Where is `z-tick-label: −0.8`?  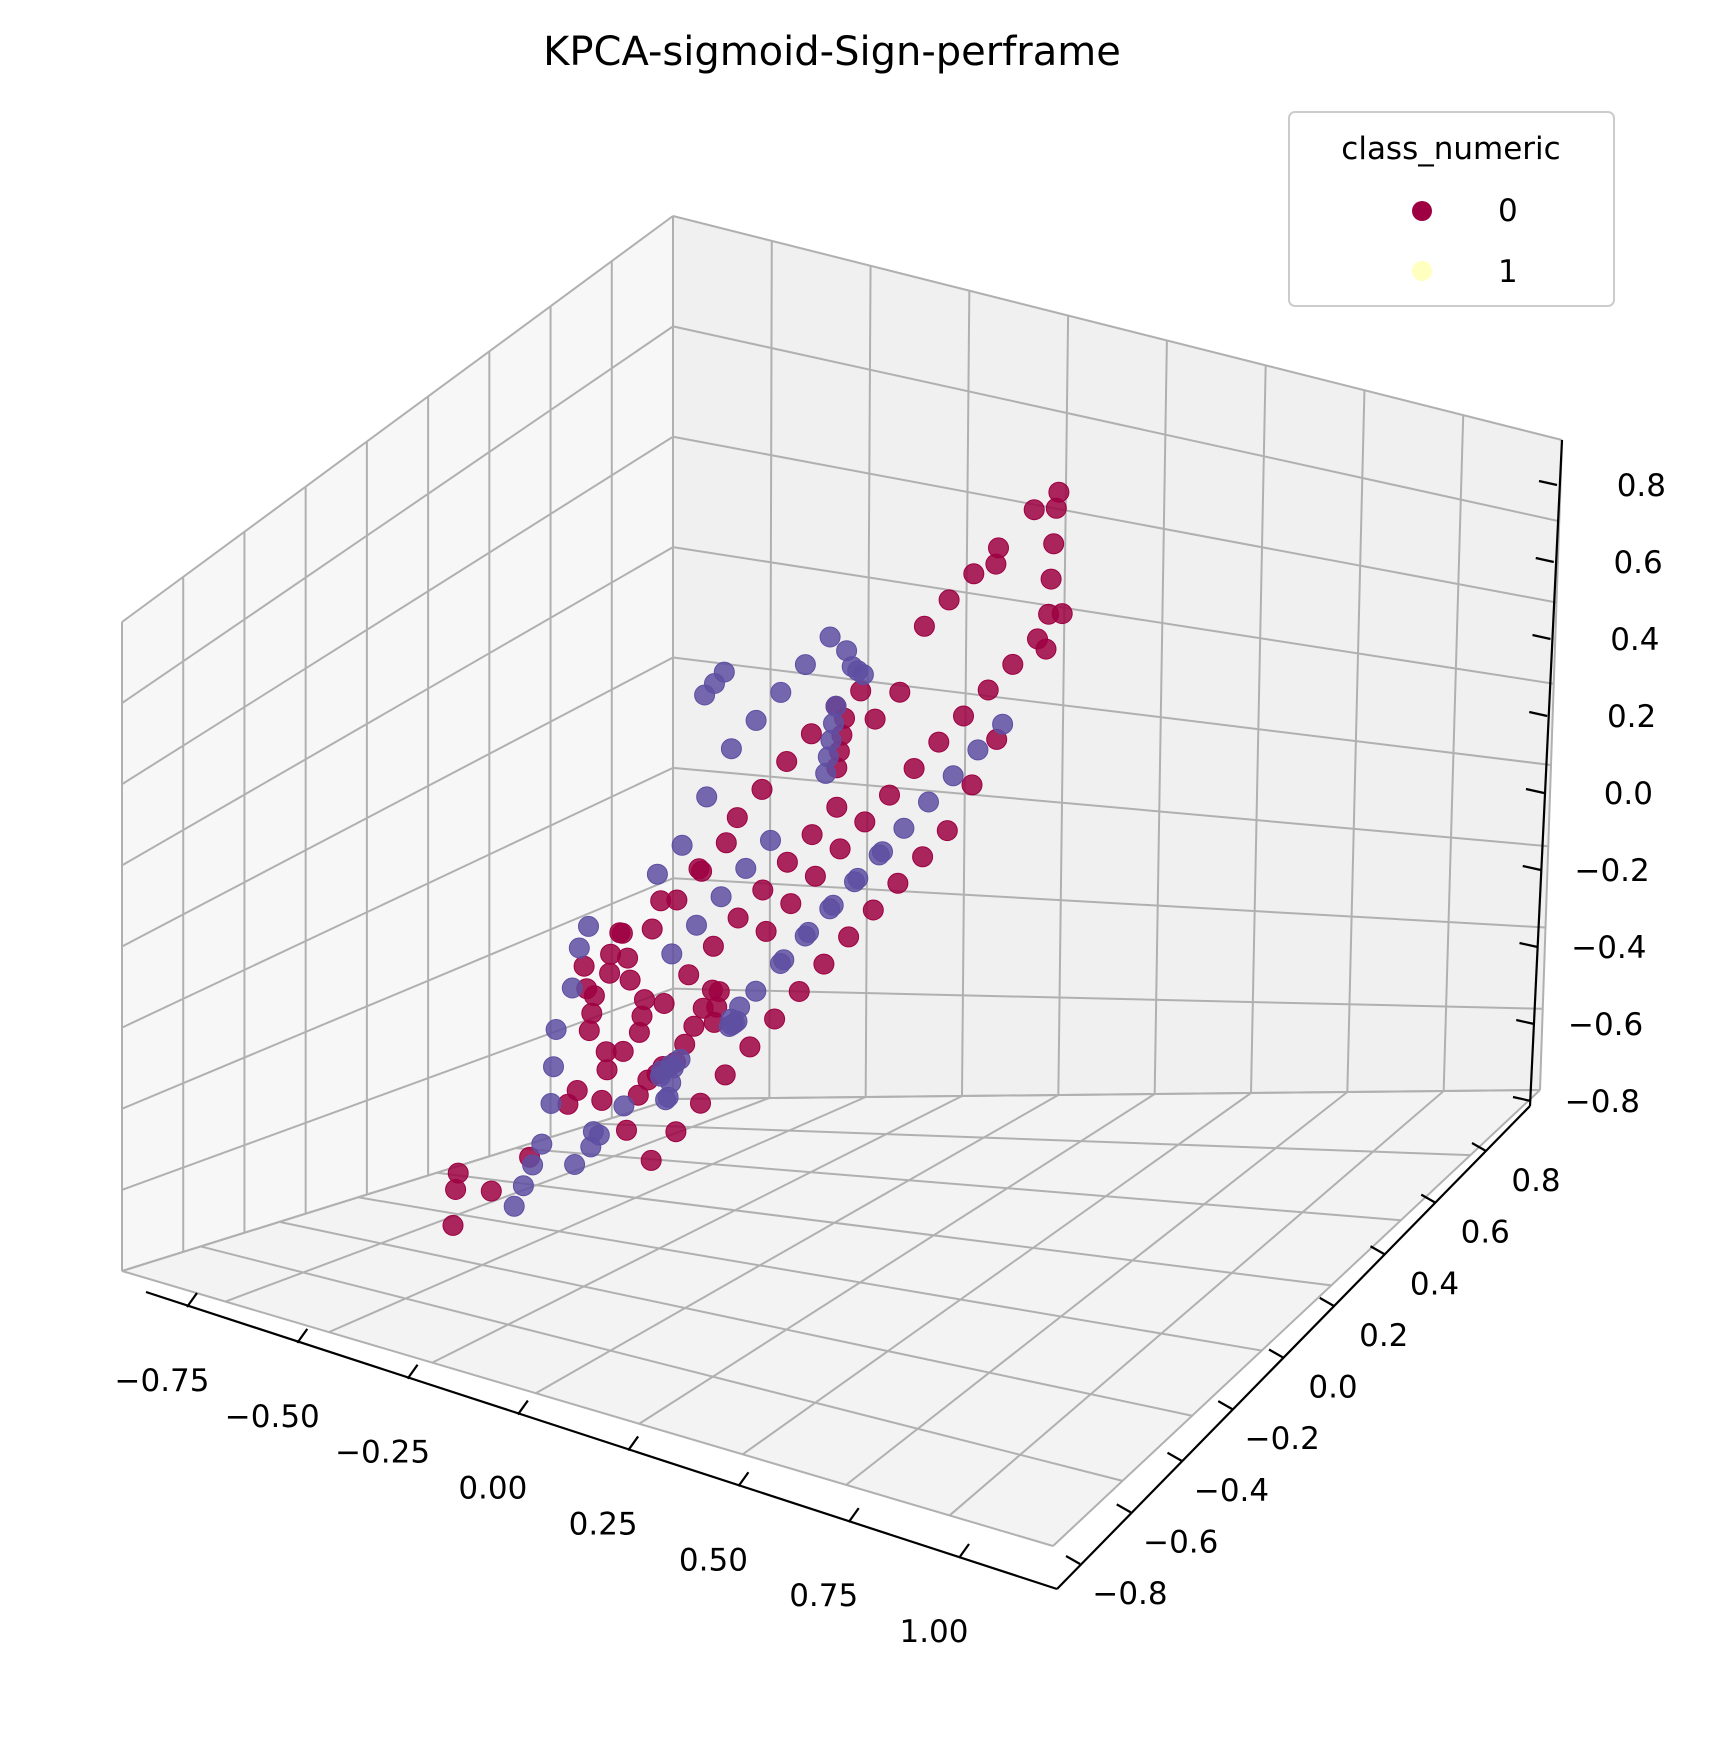
z-tick-label: −0.8 is located at coordinates (1602, 1102).